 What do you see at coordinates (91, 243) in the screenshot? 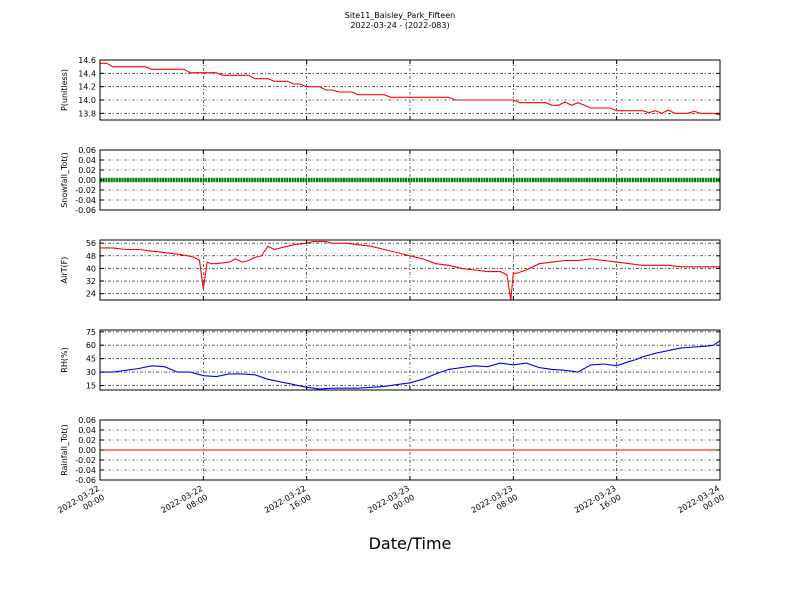
I see `y-tick-label: 56` at bounding box center [91, 243].